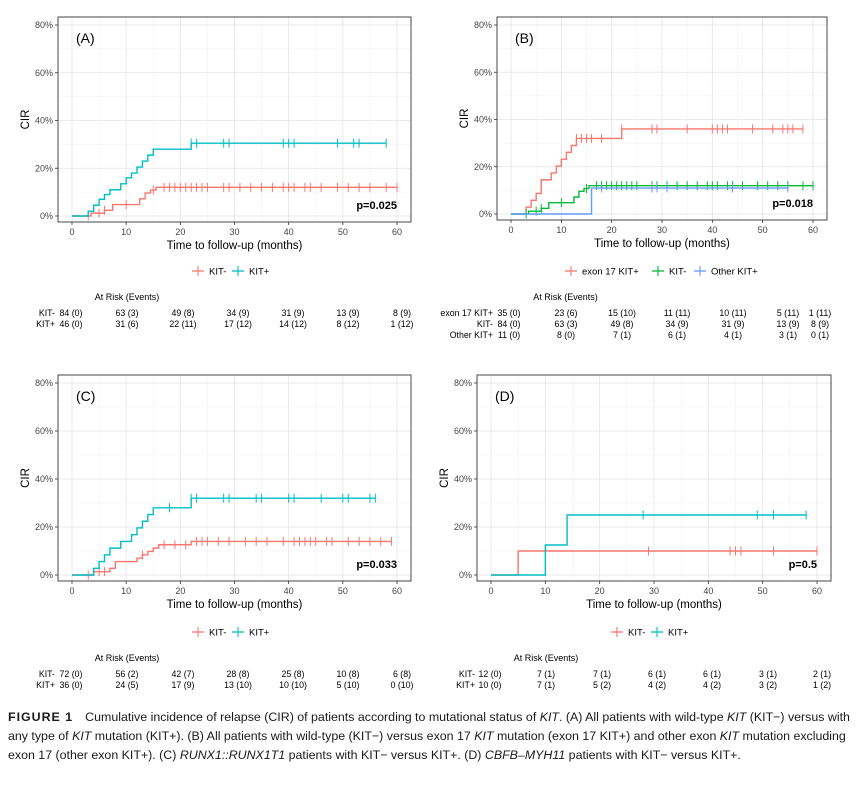 Image resolution: width=862 pixels, height=786 pixels. What do you see at coordinates (402, 685) in the screenshot?
I see `risk-cell: 0 (10)` at bounding box center [402, 685].